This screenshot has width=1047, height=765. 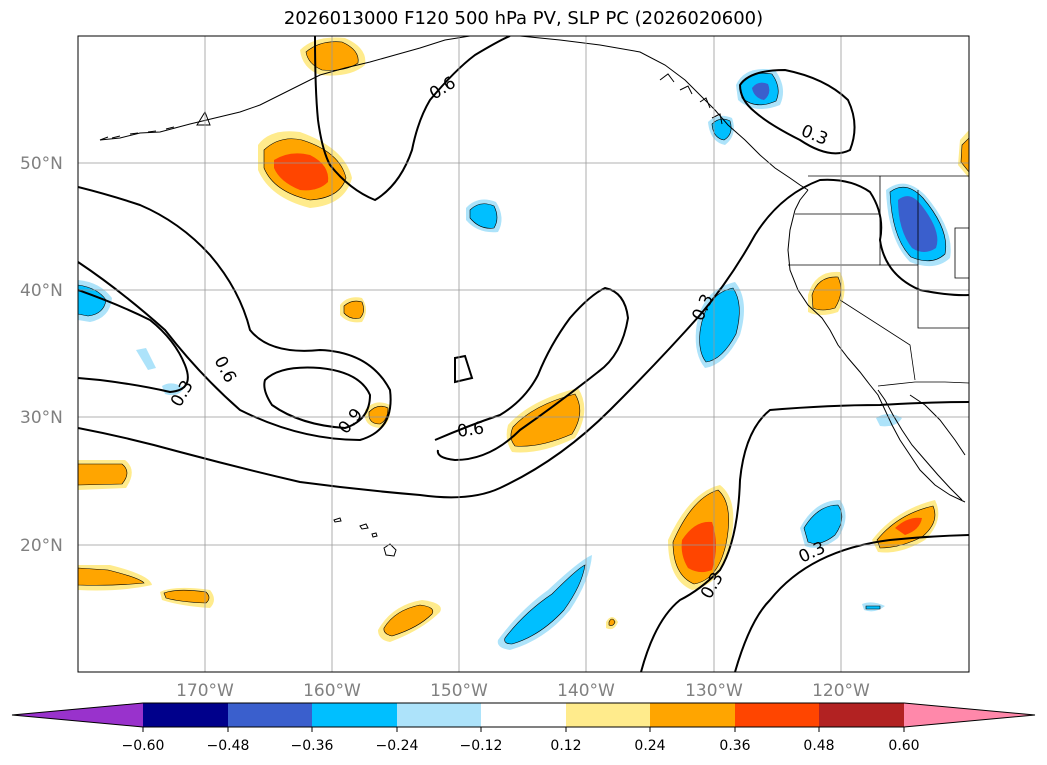 I want to click on colorbar-tick-label: −0.48, so click(x=228, y=746).